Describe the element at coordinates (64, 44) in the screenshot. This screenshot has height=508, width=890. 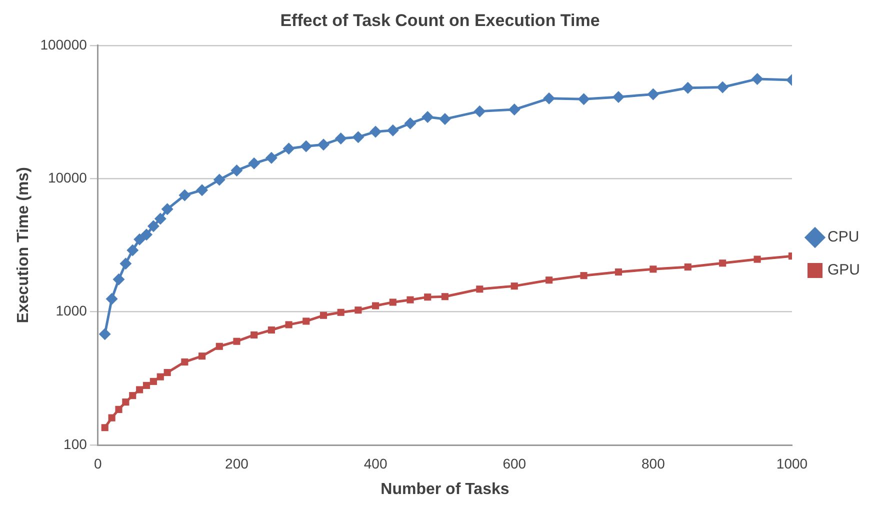
I see `y-tick-label: 100000` at that location.